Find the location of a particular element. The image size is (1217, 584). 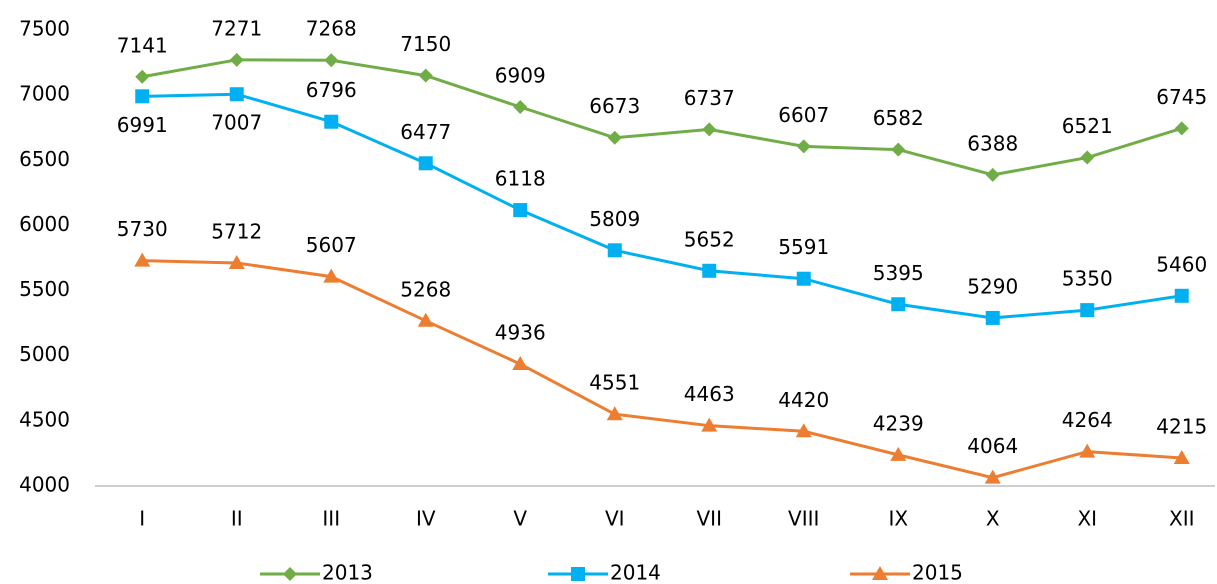

data-label: 6737 is located at coordinates (709, 98).